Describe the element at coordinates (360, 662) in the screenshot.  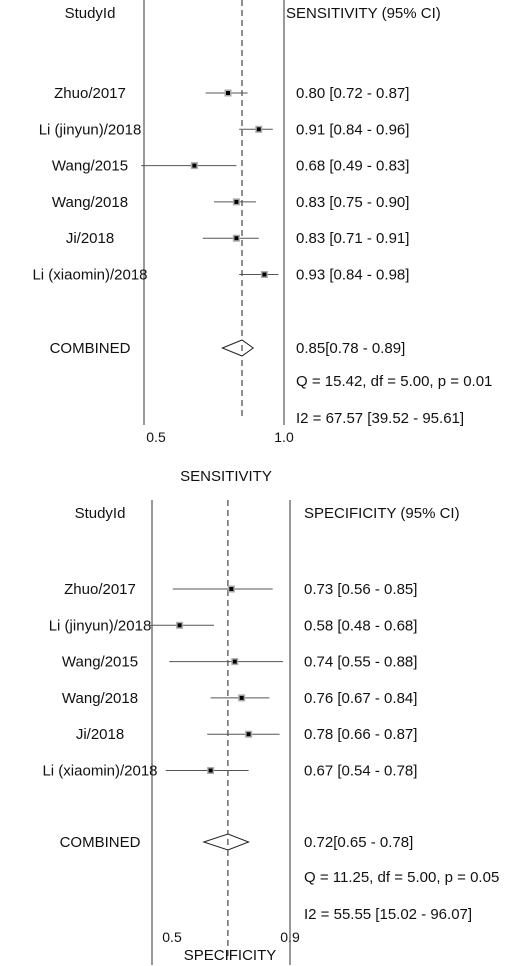
I see `study-ci-label: 0.74 [0.55 - 0.88]` at that location.